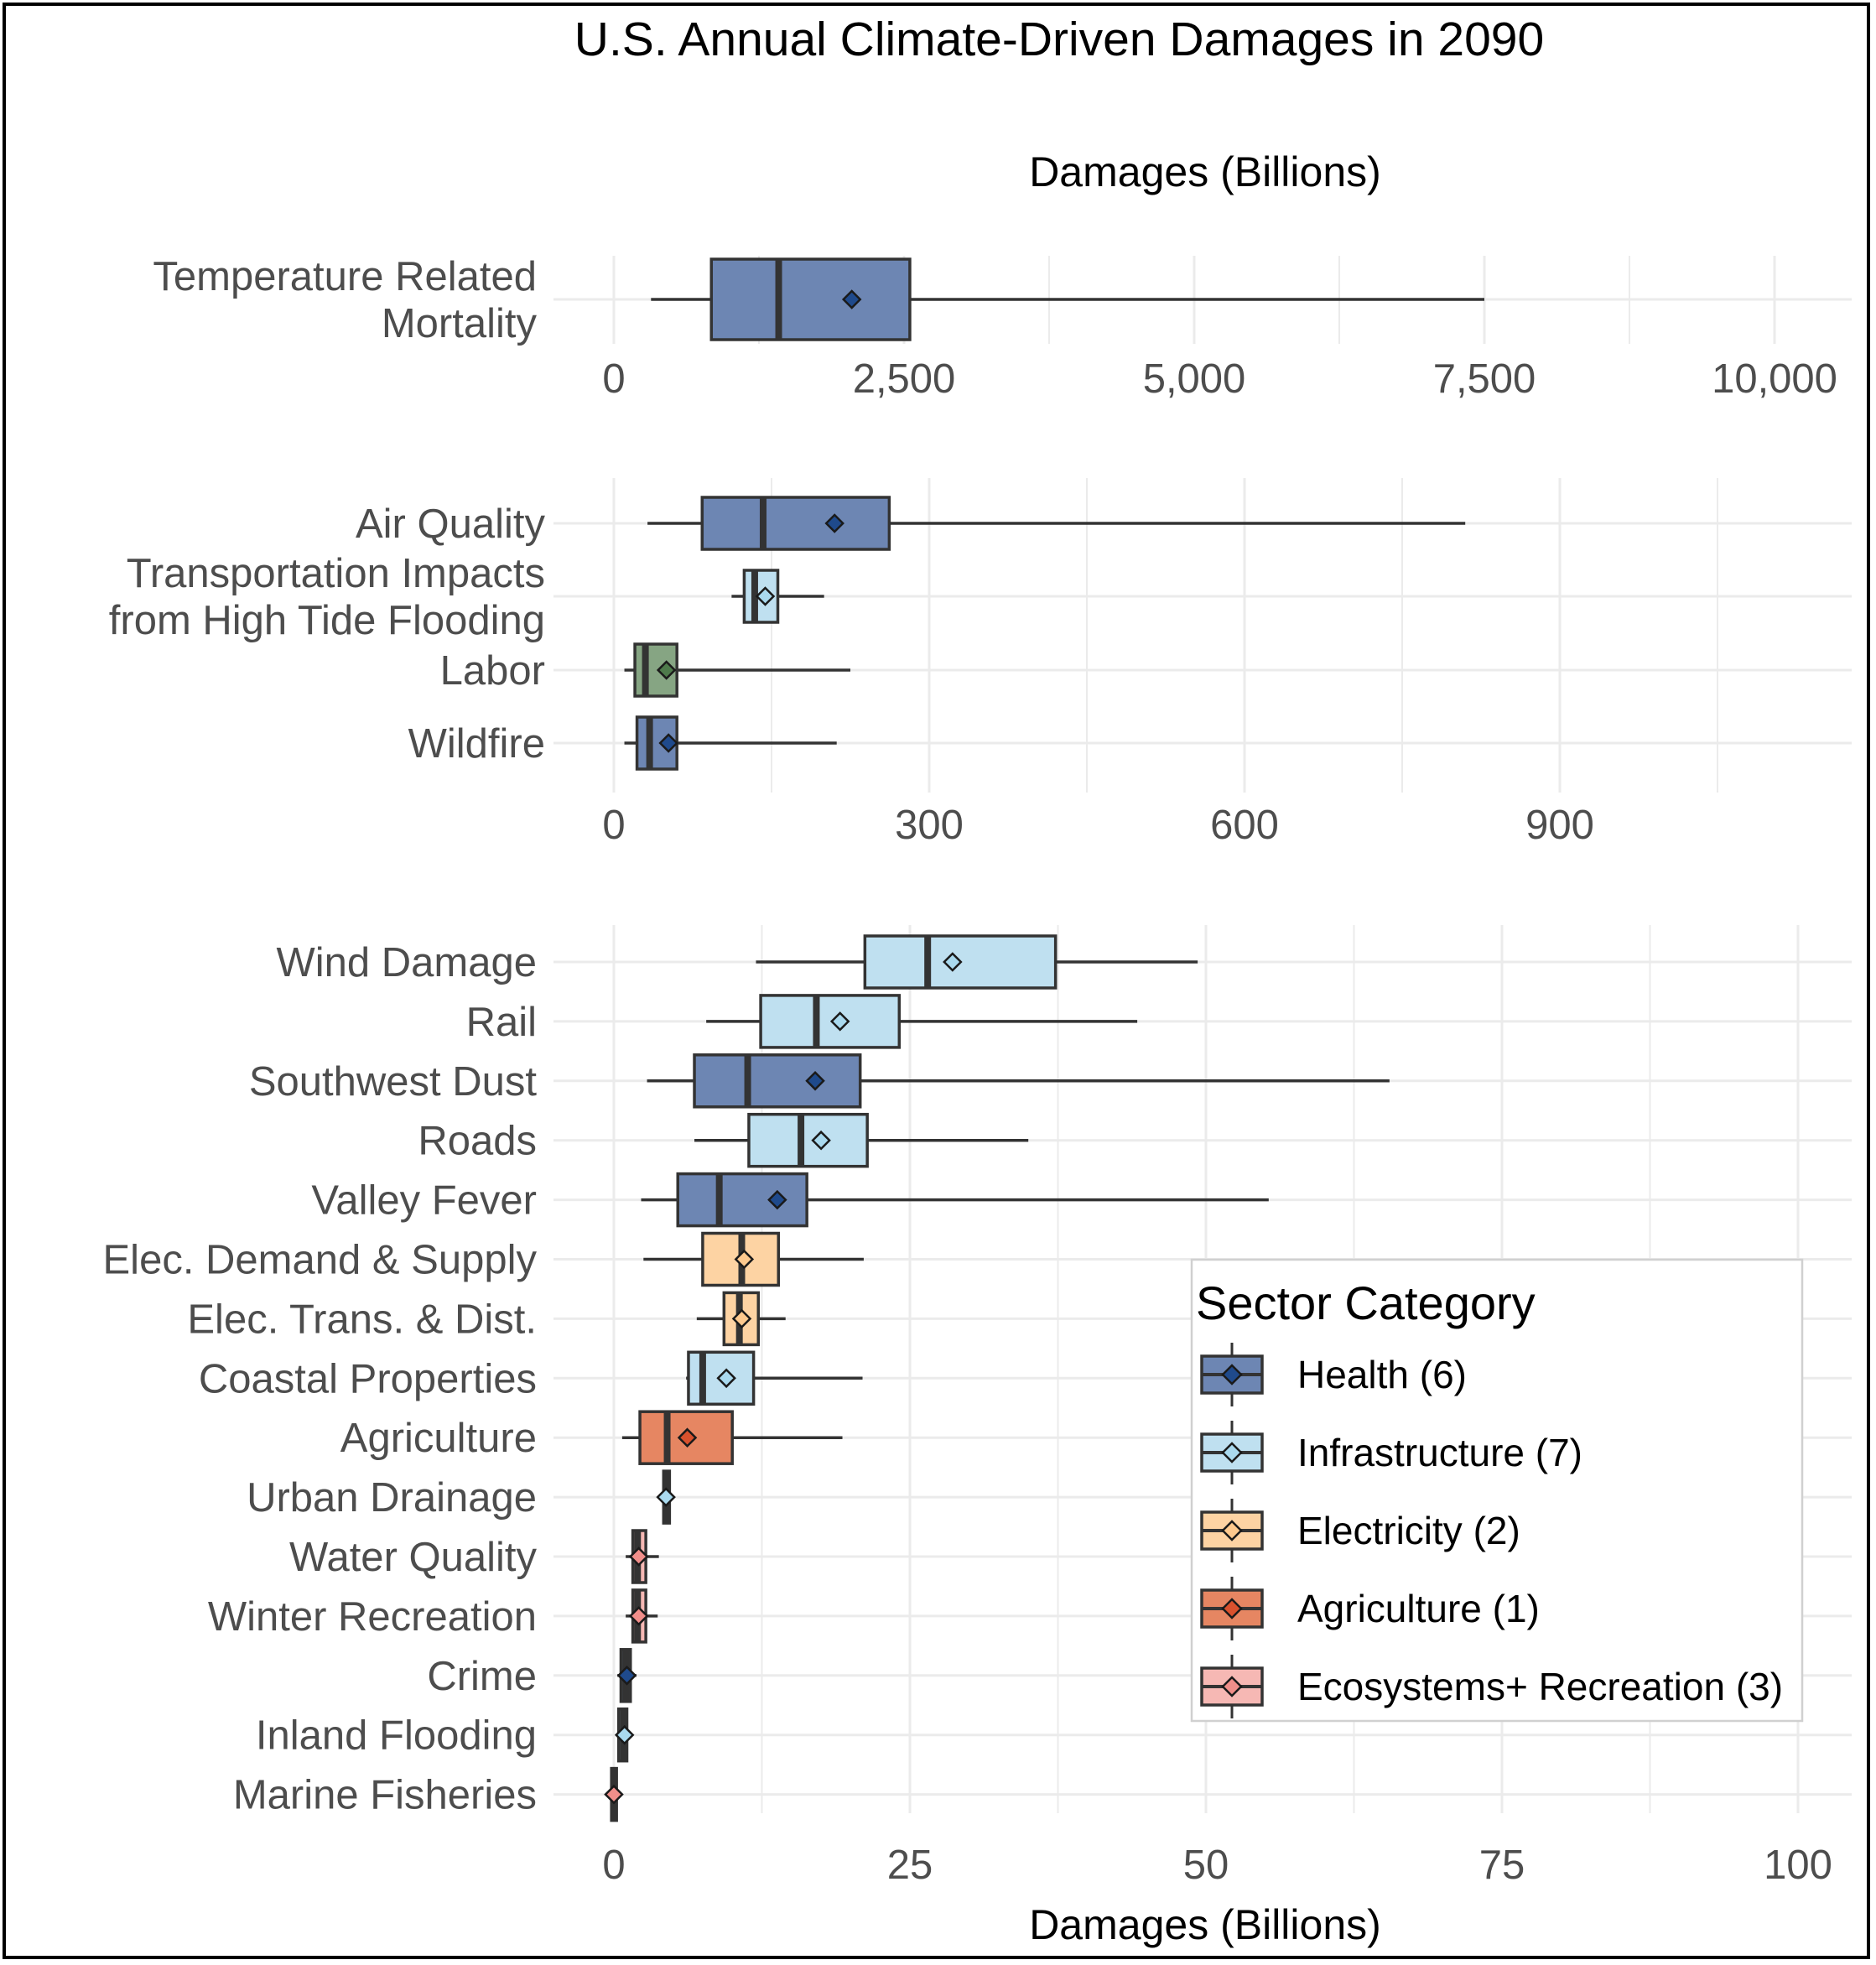 The height and width of the screenshot is (1965, 1876). I want to click on box-winter-recreation, so click(642, 1616).